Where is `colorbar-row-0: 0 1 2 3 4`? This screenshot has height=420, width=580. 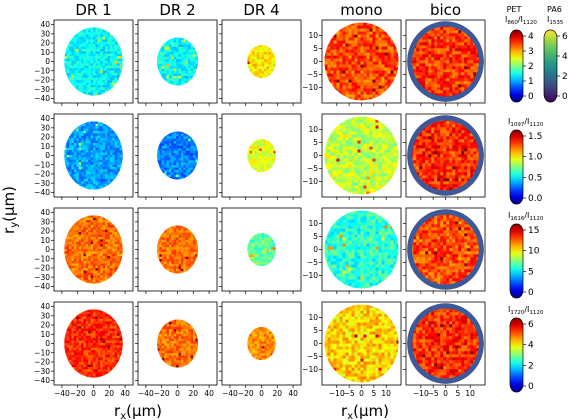
colorbar-row-0: 0 1 2 3 4 is located at coordinates (521, 66).